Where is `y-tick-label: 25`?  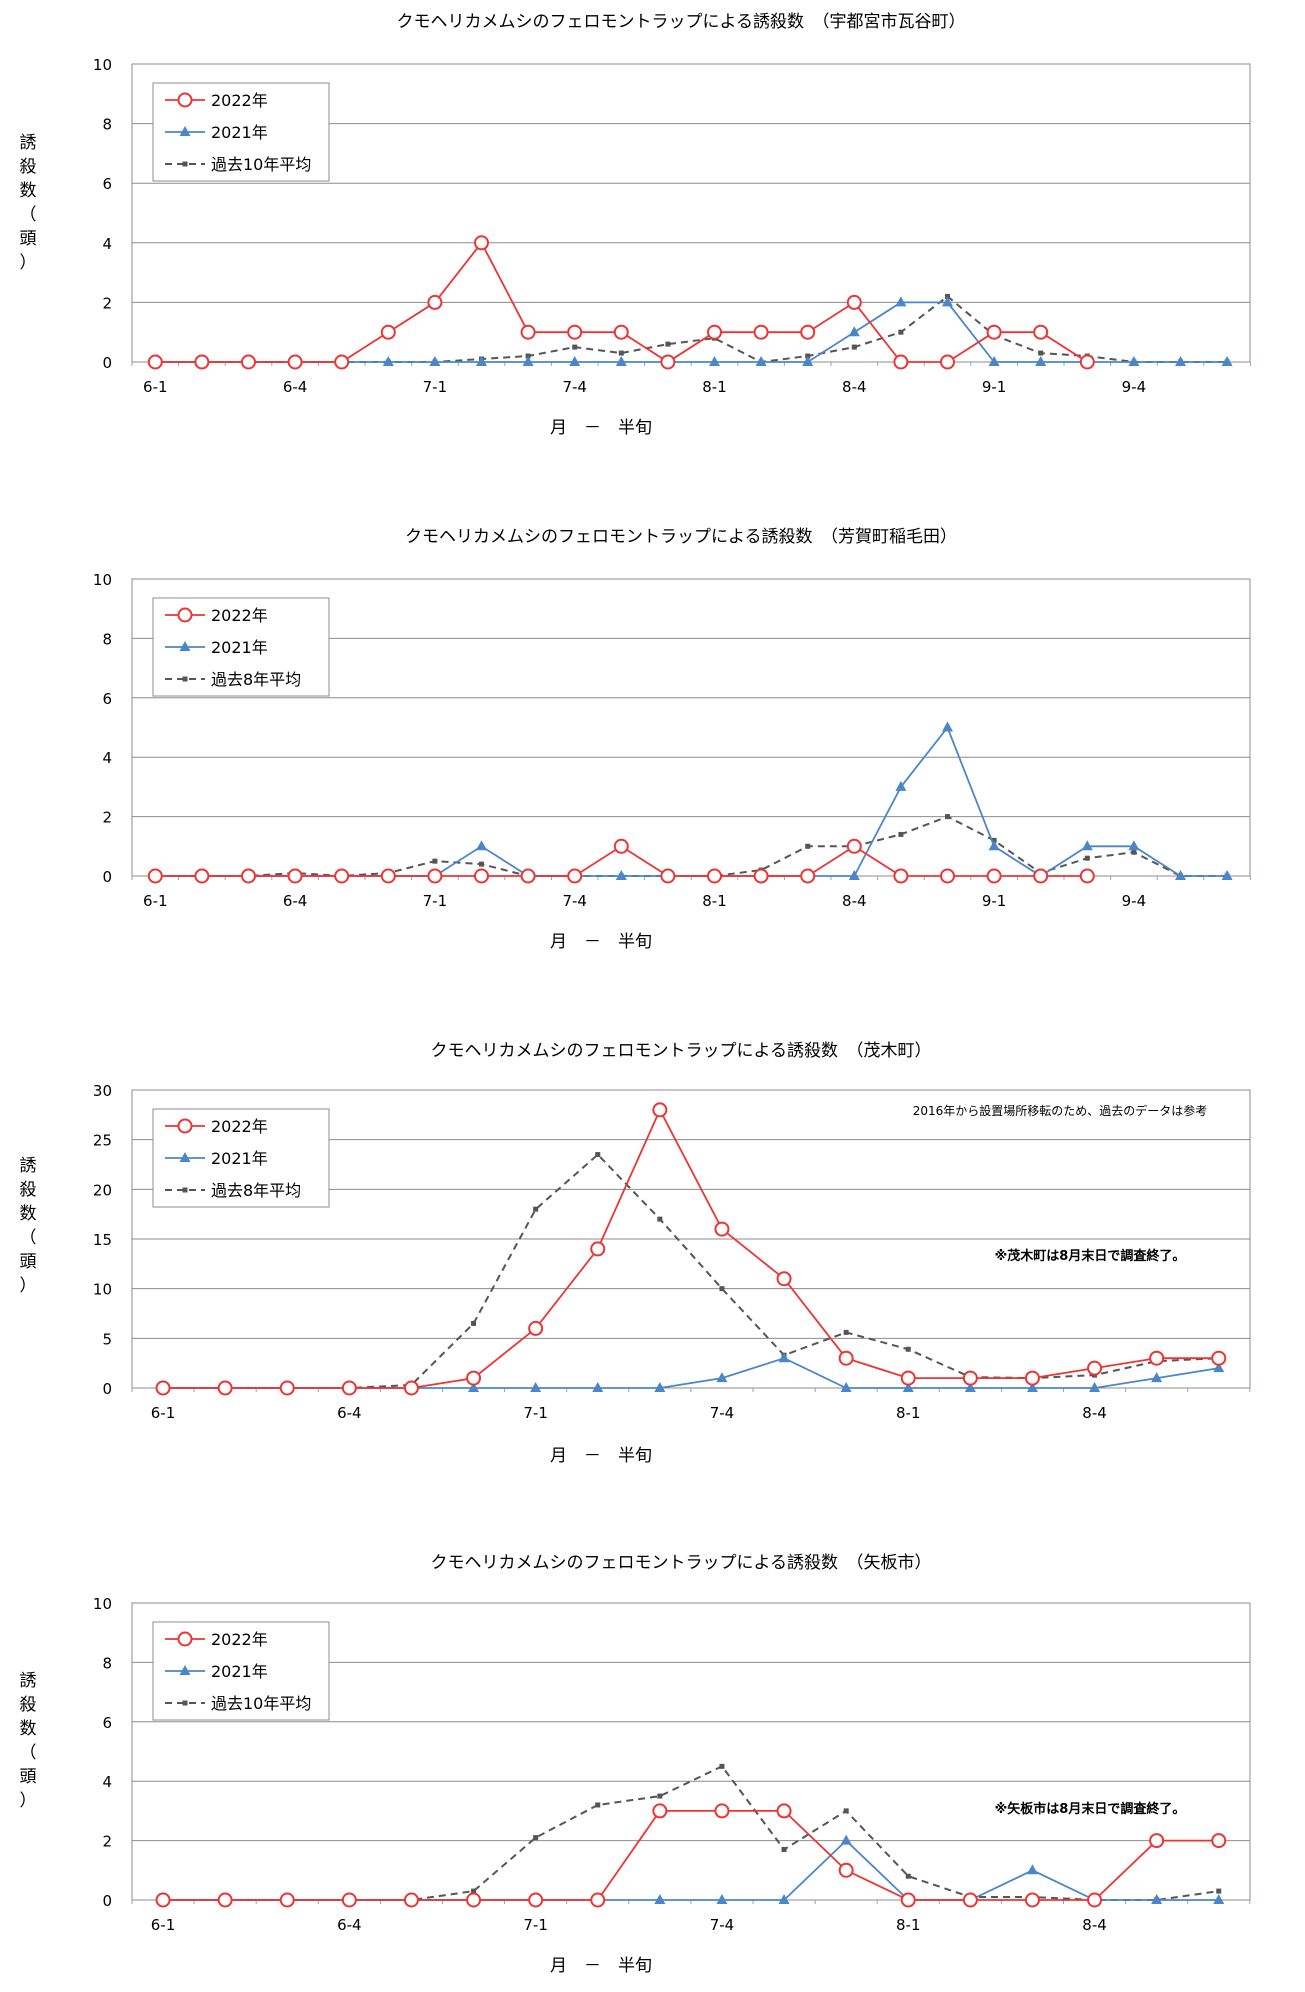 y-tick-label: 25 is located at coordinates (102, 1141).